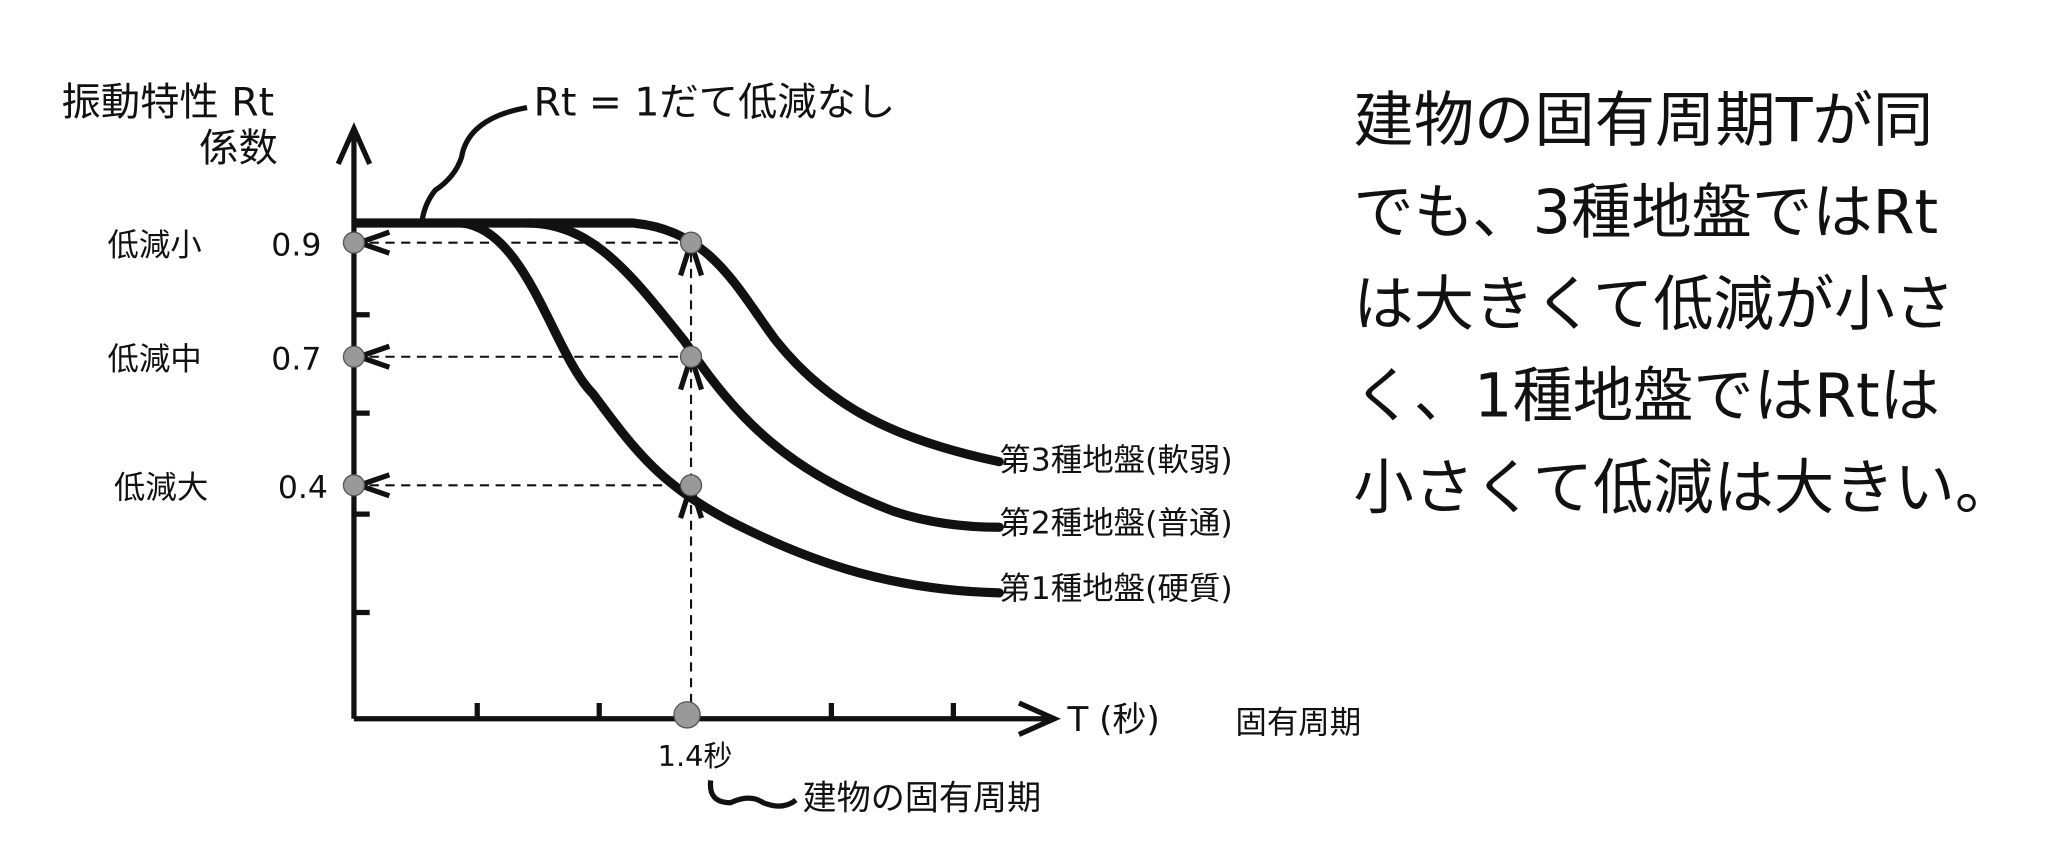  Describe the element at coordinates (1115, 589) in the screenshot. I see `curve-label: 第1種地盤(硬質)` at that location.